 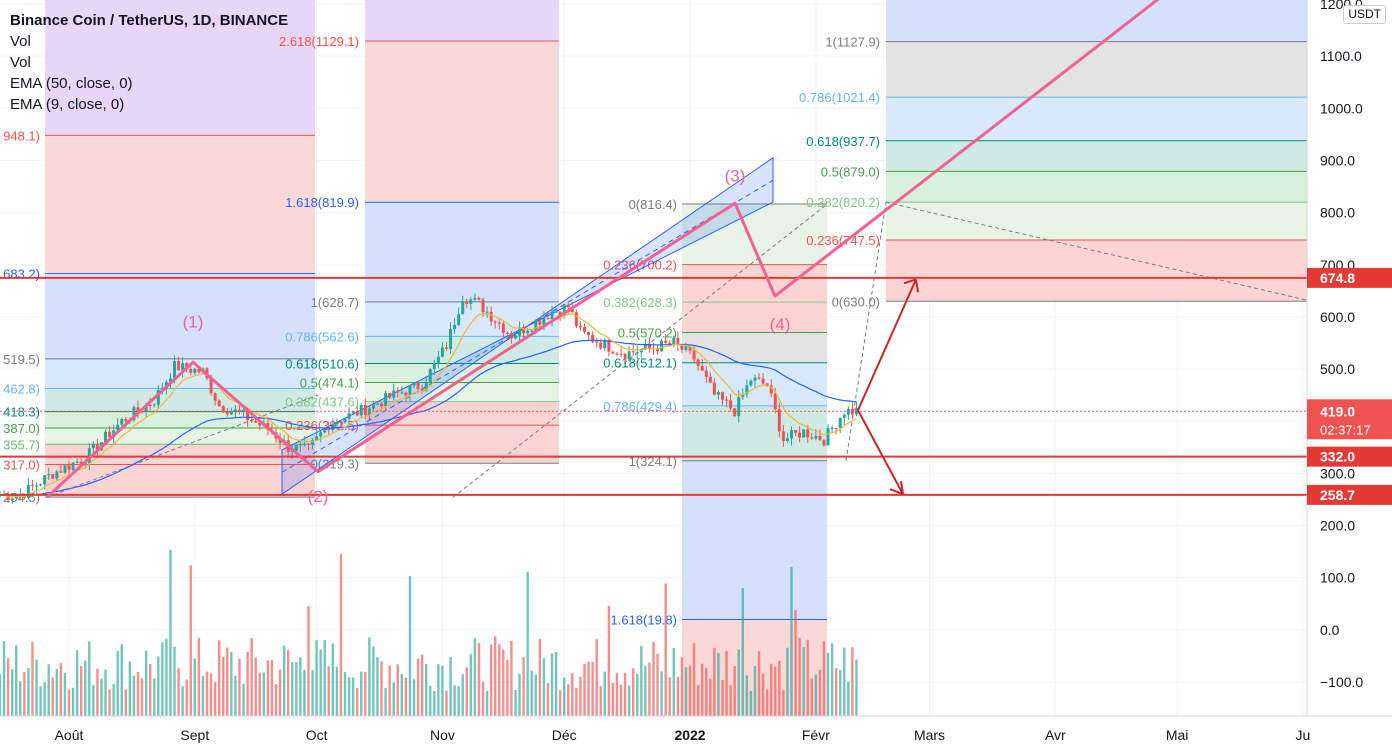 I want to click on fib-left-label-5: 387.0), so click(x=21, y=428).